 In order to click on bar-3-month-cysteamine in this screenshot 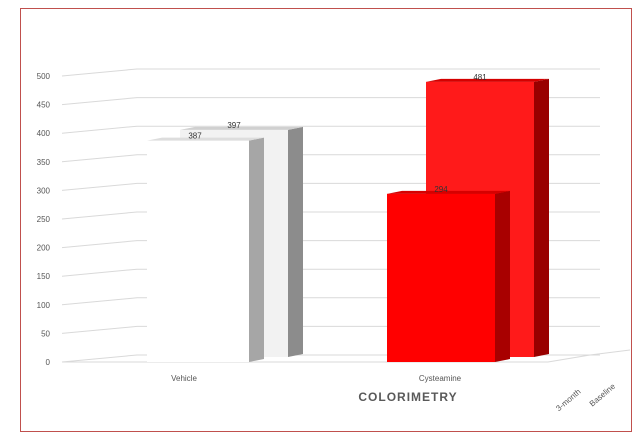, I will do `click(441, 277)`.